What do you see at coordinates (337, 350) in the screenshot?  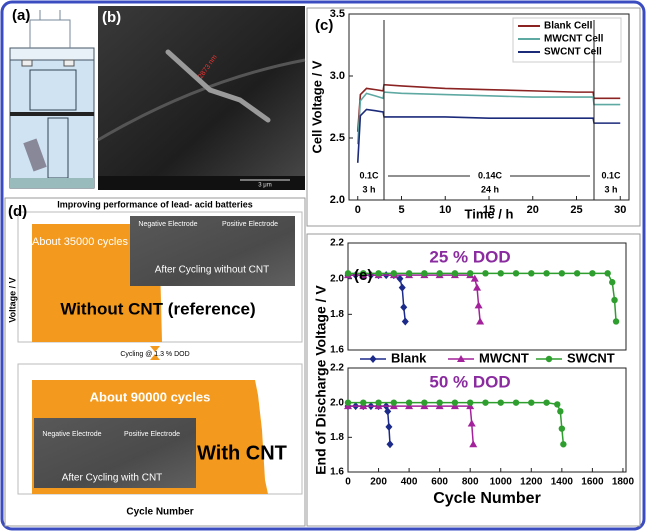 I see `y-tick-label: 1.6` at bounding box center [337, 350].